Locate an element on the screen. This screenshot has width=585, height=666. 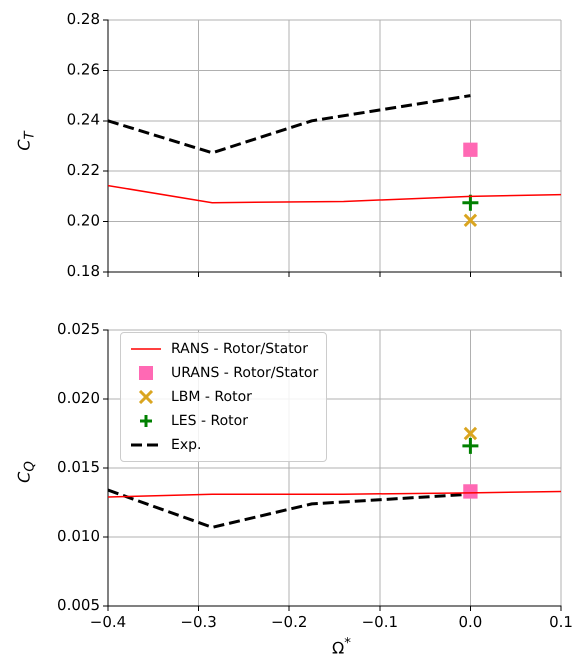
legend-label: URANS - Rotor/Stator is located at coordinates (244, 373).